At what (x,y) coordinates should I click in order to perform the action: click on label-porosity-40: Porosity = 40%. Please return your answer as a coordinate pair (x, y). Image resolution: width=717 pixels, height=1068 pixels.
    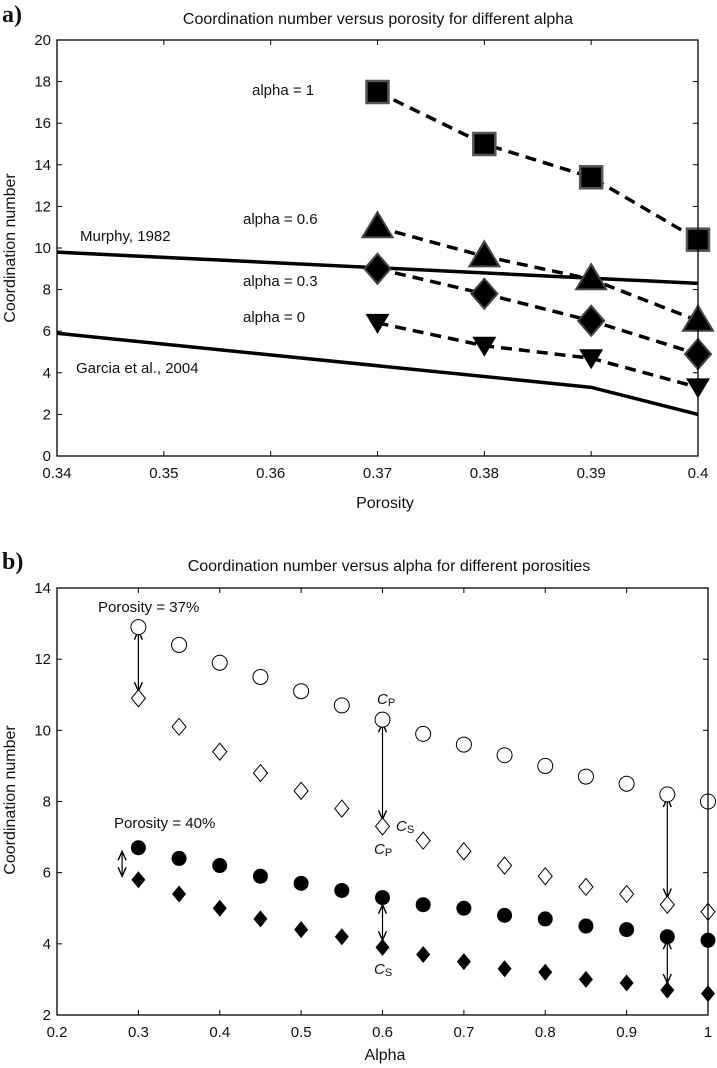
    Looking at the image, I should click on (164, 823).